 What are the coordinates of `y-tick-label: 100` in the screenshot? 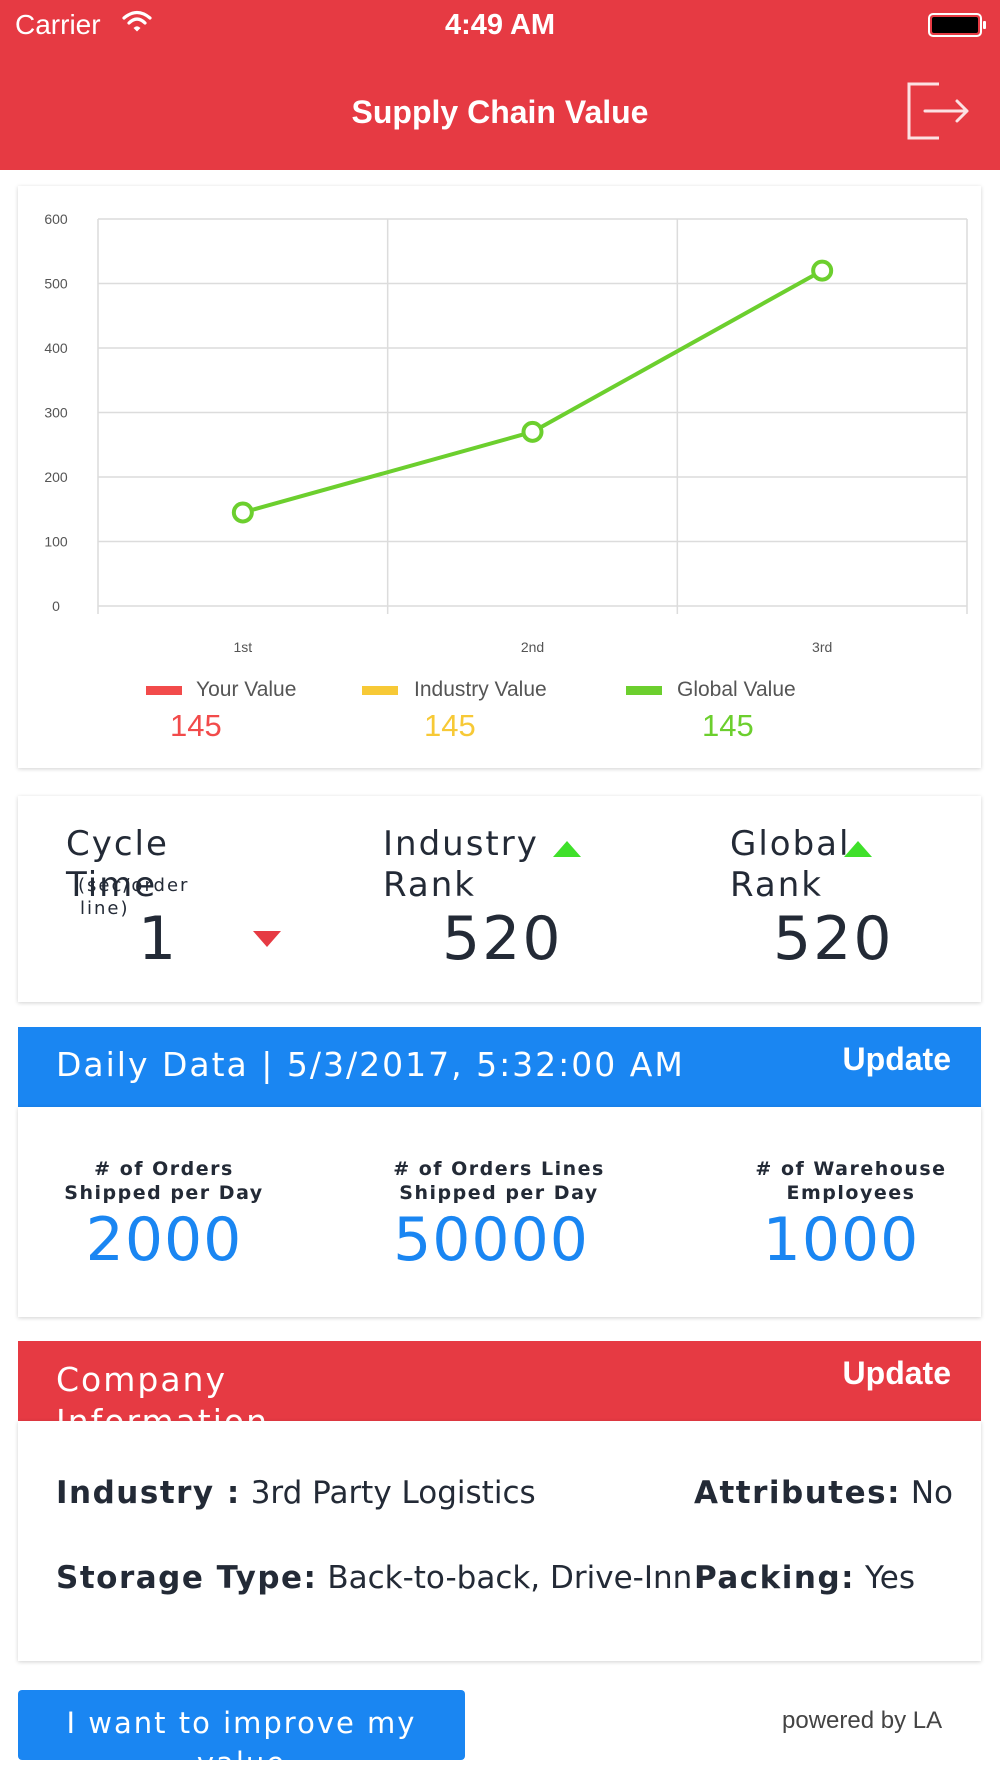 It's located at (56, 542).